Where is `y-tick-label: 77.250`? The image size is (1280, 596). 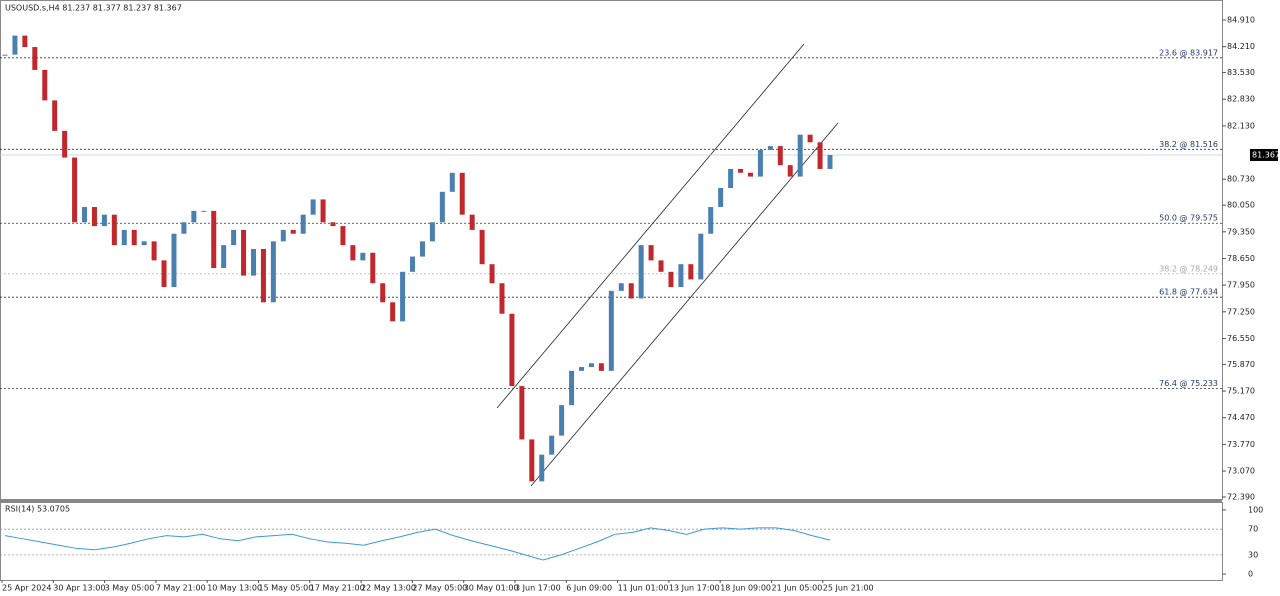
y-tick-label: 77.250 is located at coordinates (1241, 311).